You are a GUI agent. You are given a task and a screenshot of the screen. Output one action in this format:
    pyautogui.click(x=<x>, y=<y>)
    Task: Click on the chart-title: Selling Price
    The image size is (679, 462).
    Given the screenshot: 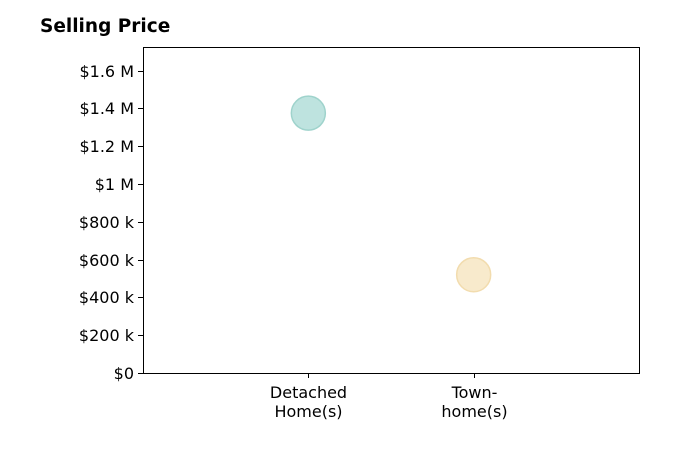 What is the action you would take?
    pyautogui.click(x=105, y=26)
    